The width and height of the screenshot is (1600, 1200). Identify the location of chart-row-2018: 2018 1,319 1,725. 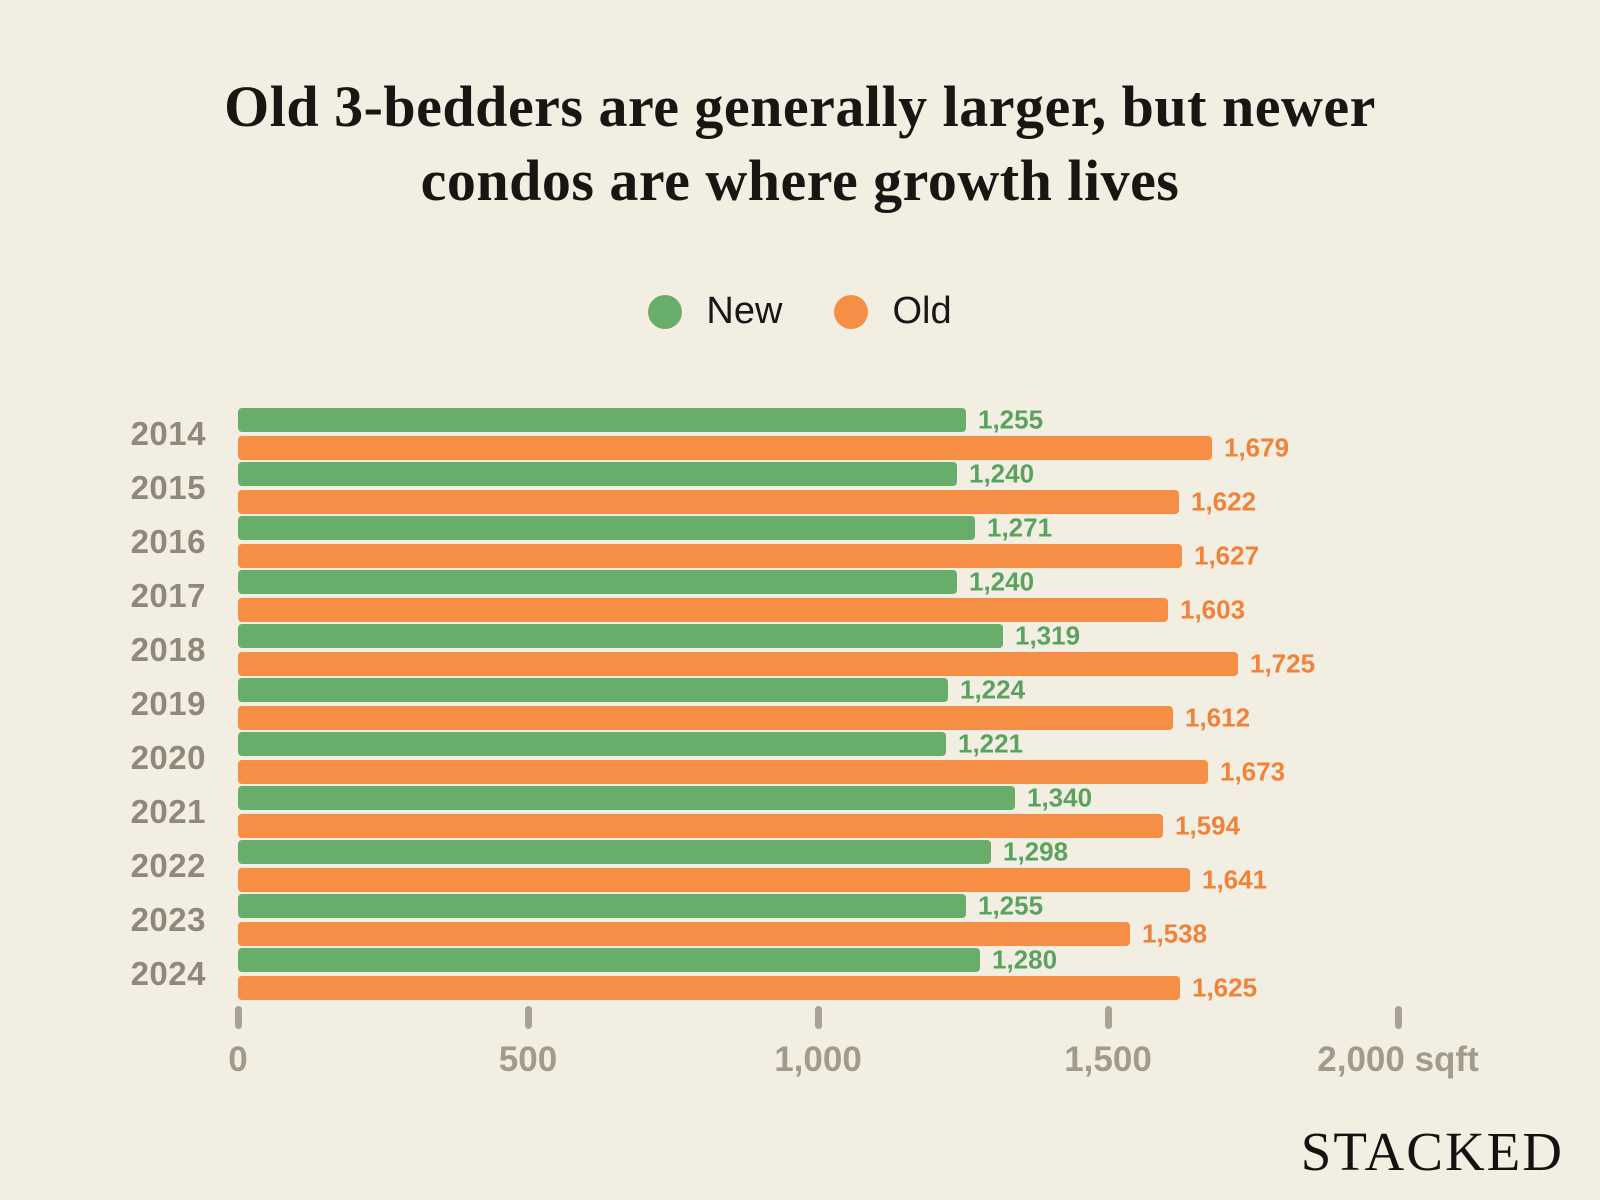
(800, 650).